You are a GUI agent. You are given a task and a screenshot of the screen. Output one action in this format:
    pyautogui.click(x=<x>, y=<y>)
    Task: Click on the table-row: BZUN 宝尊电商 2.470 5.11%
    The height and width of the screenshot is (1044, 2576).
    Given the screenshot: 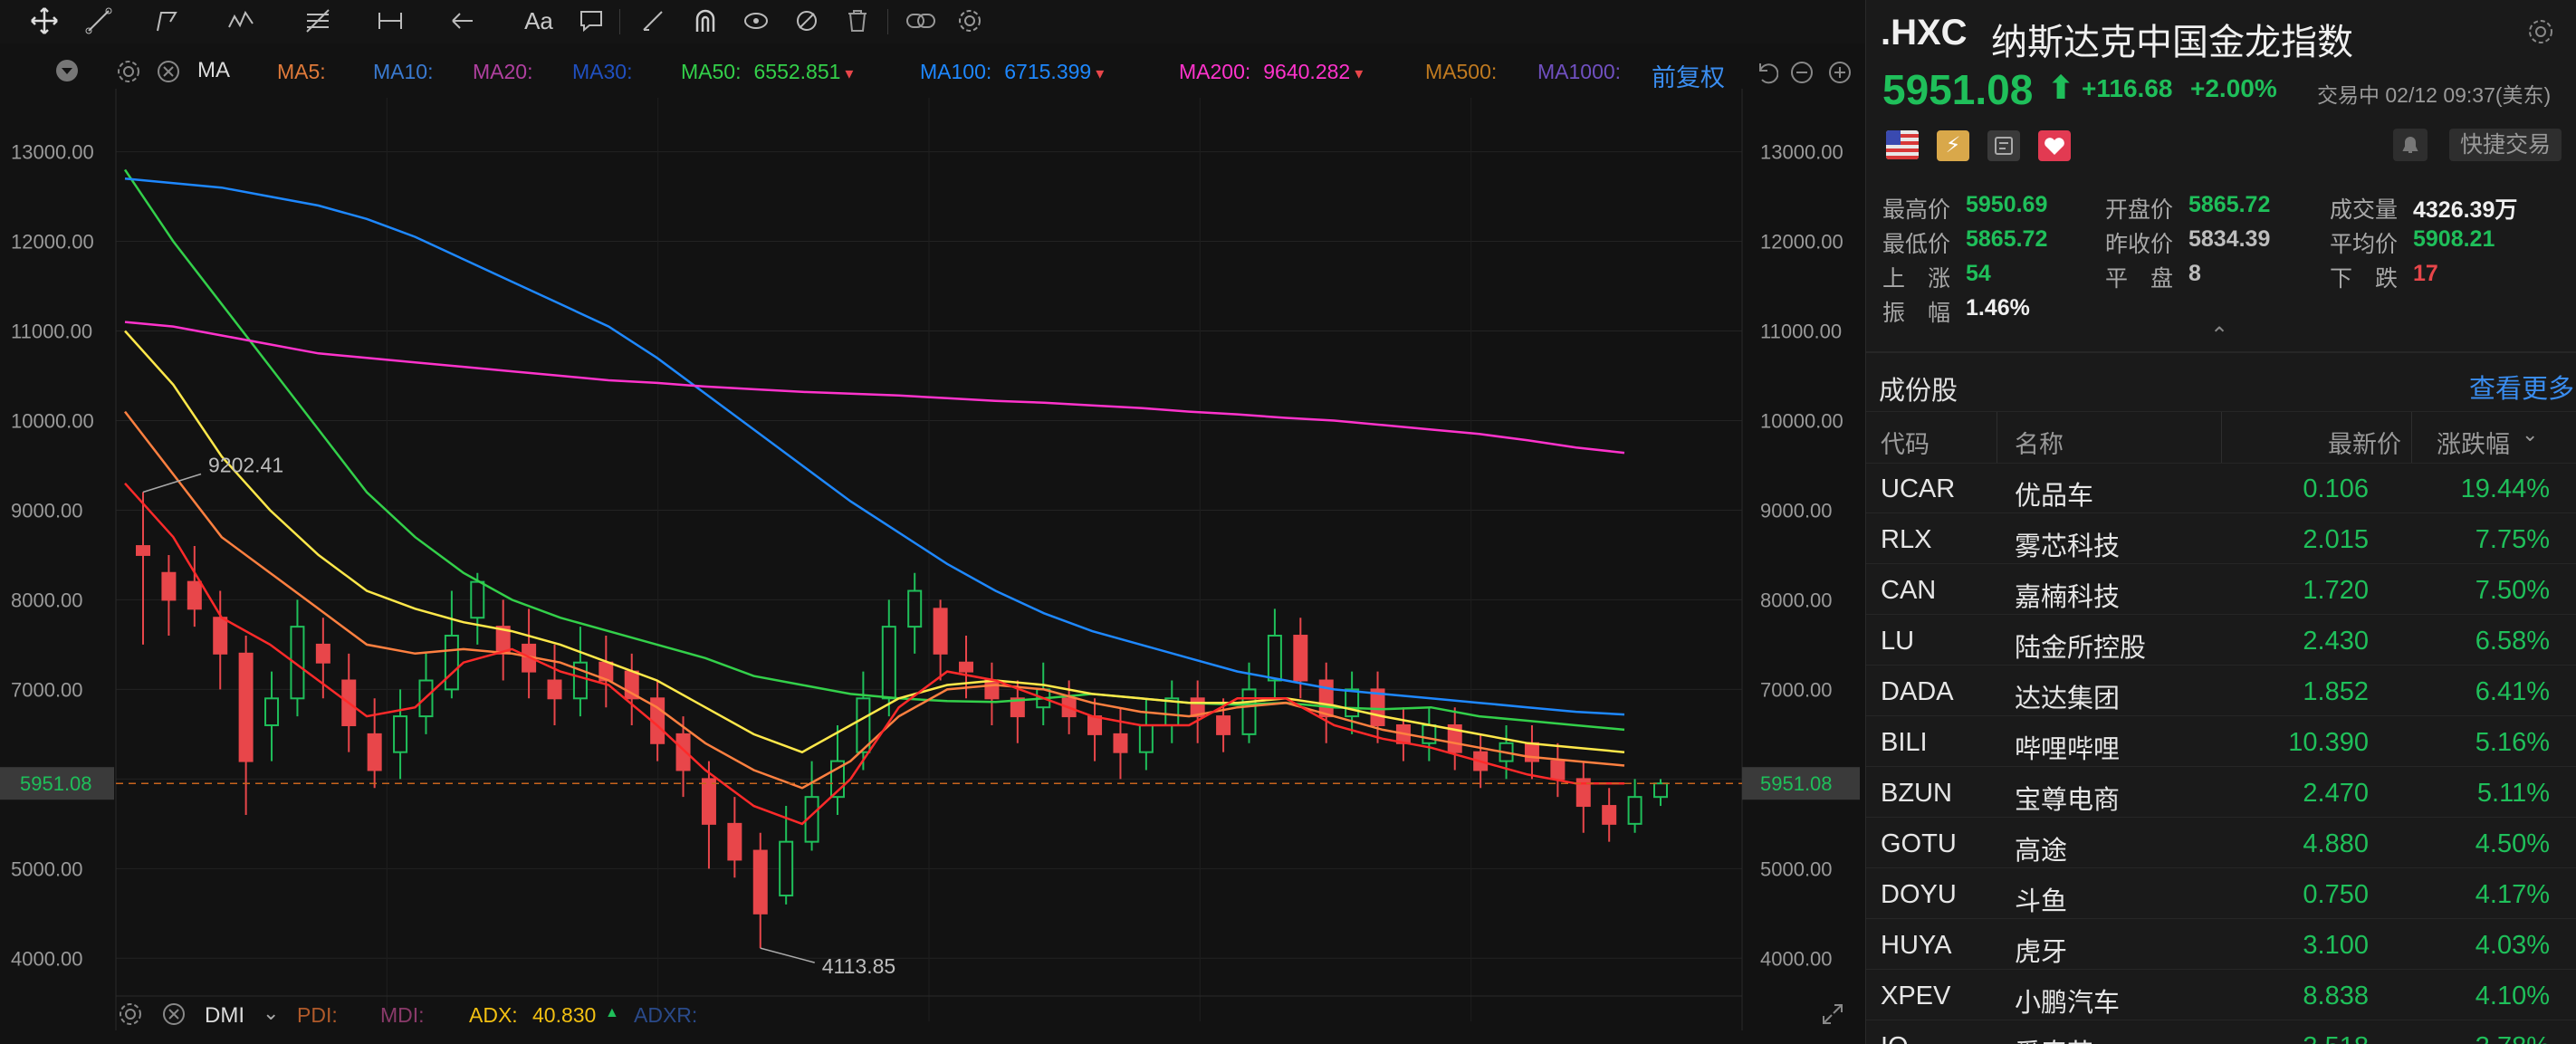 What is the action you would take?
    pyautogui.click(x=2221, y=792)
    